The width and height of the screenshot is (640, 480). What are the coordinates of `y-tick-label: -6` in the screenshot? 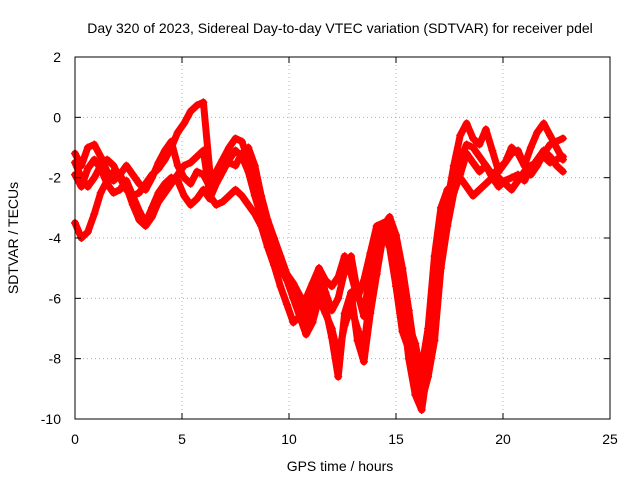 It's located at (55, 298).